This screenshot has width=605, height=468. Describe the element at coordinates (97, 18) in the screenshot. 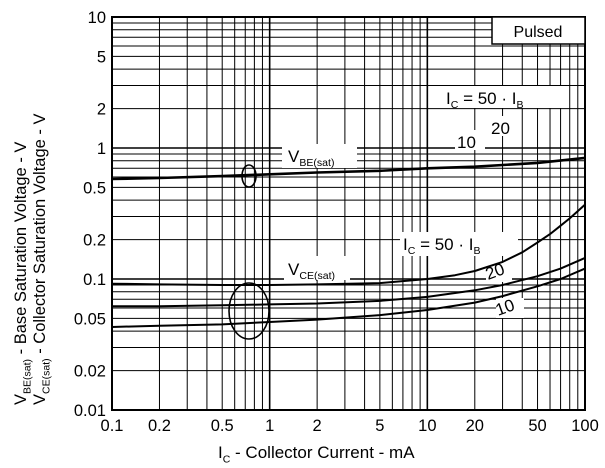

I see `y-tick-label: 10` at that location.